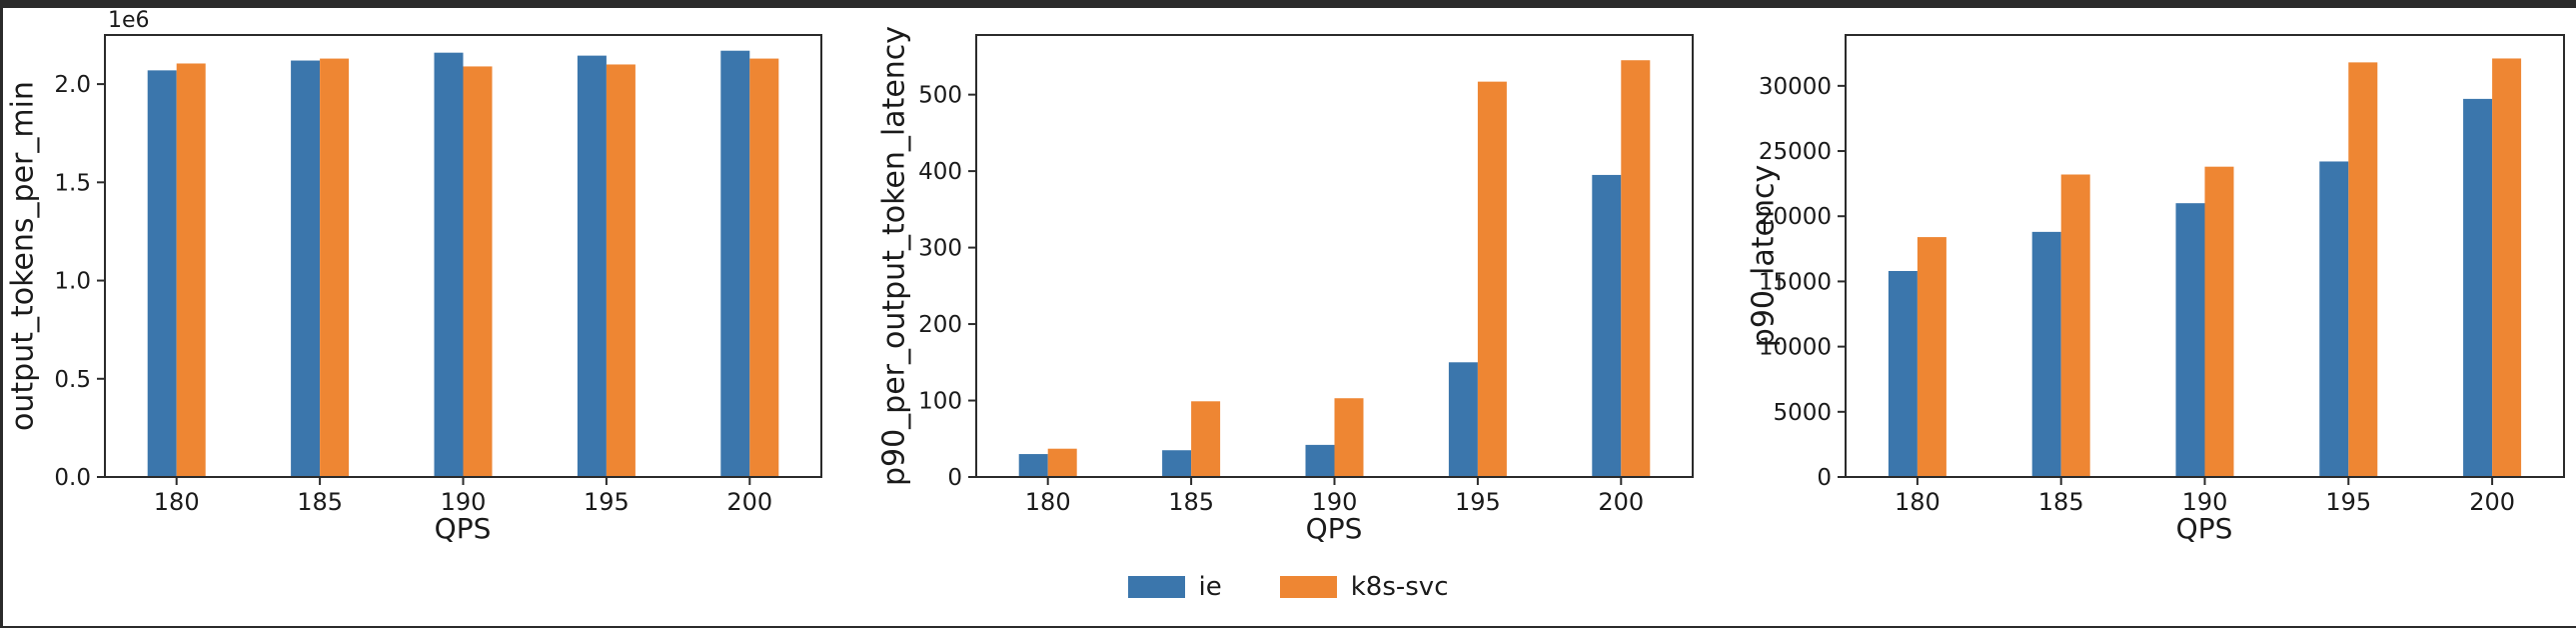  What do you see at coordinates (1795, 152) in the screenshot?
I see `y-tick-label: 25000` at bounding box center [1795, 152].